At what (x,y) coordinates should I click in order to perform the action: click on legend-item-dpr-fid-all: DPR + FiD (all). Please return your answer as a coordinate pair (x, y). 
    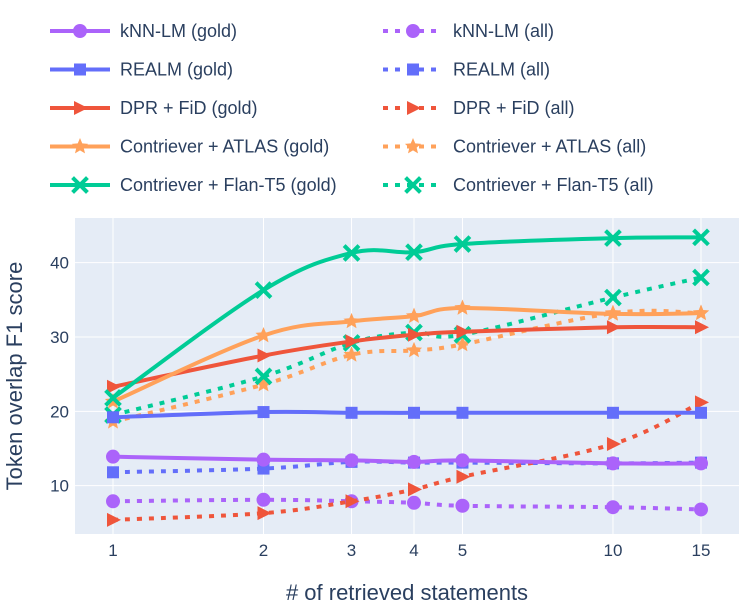
    Looking at the image, I should click on (479, 108).